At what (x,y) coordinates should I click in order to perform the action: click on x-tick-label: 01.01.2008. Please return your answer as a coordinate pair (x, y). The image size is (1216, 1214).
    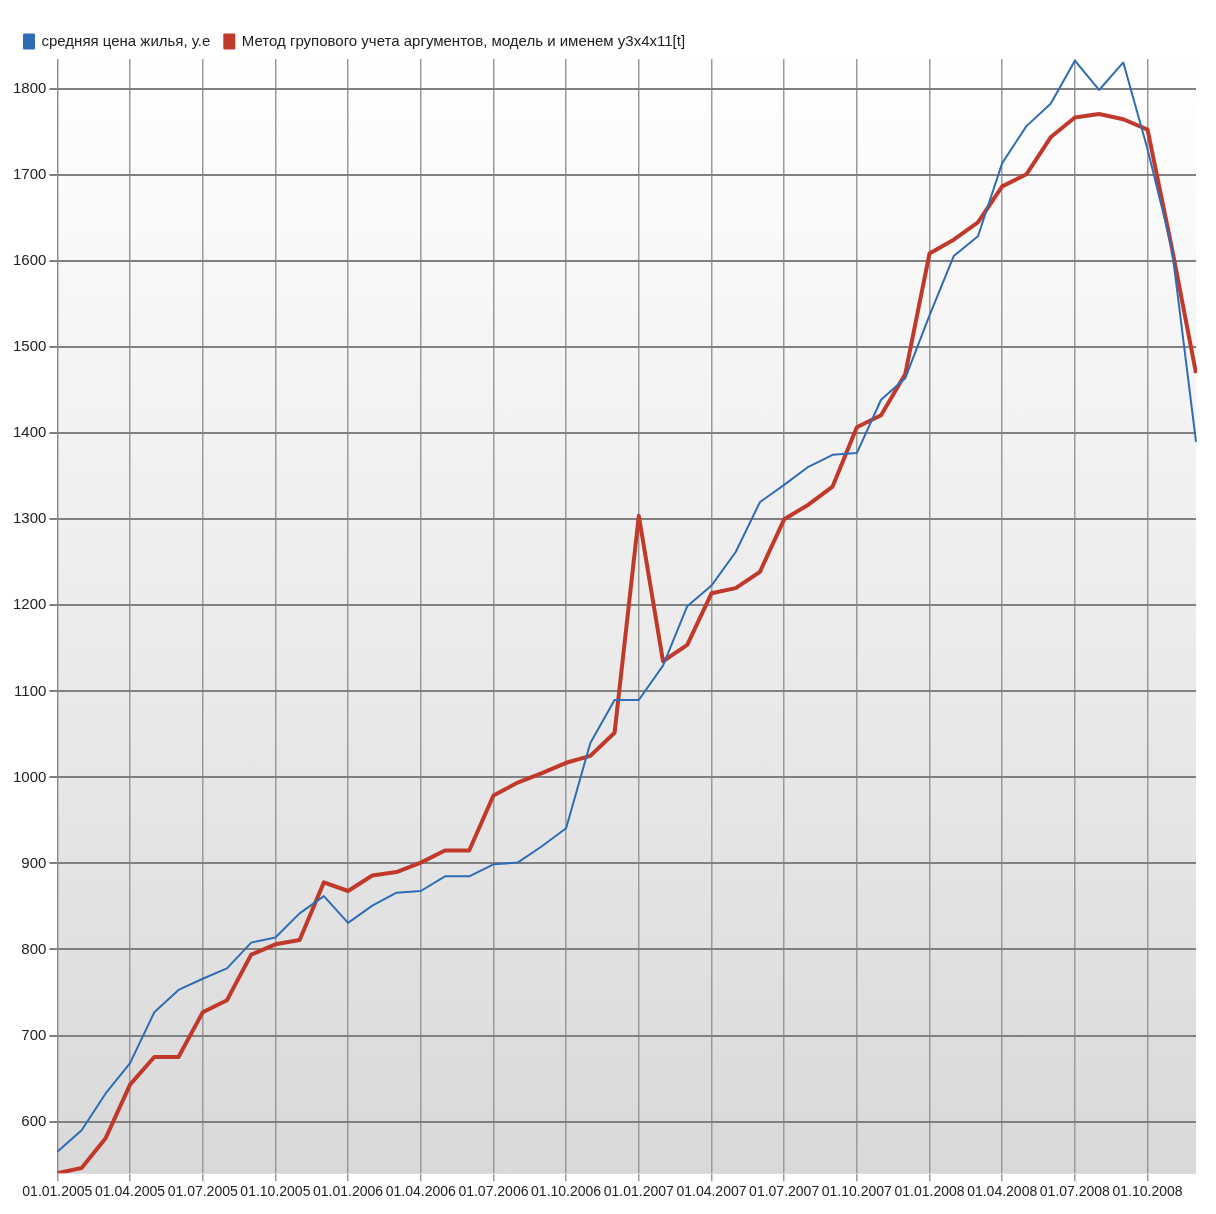
    Looking at the image, I should click on (929, 1191).